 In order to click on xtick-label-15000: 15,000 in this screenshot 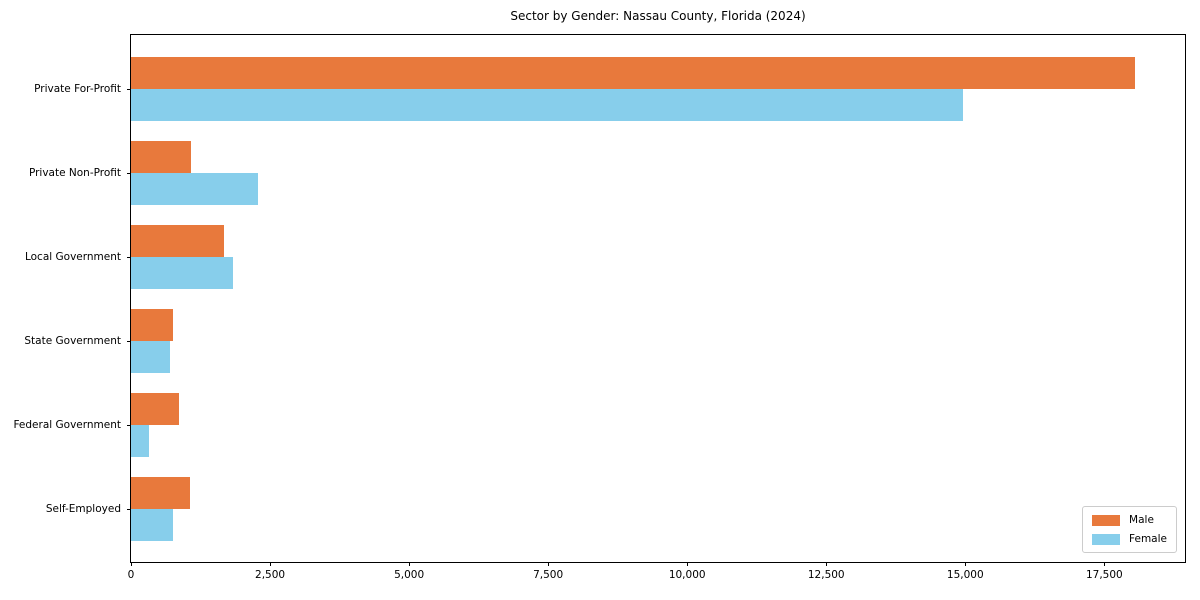, I will do `click(965, 575)`.